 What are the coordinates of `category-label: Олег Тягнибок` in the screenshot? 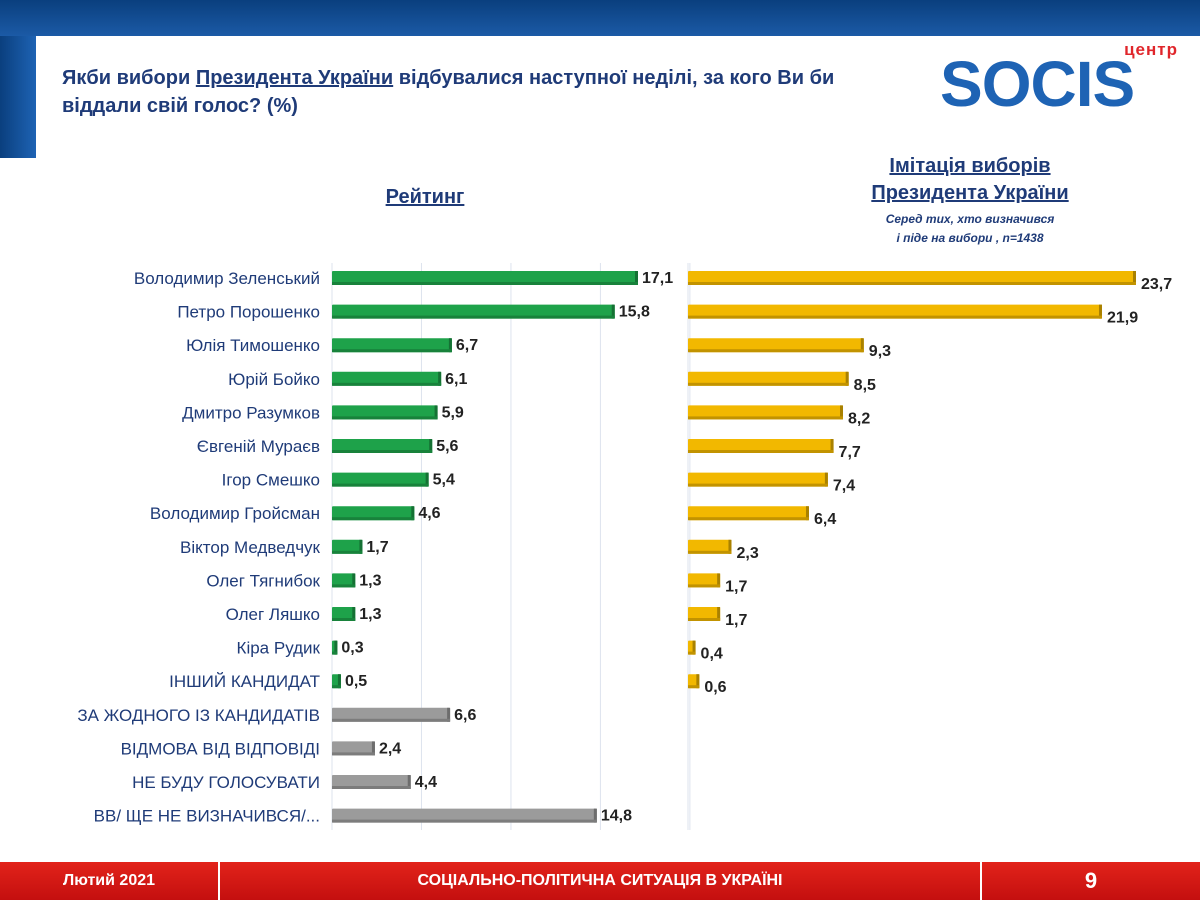 It's located at (263, 580).